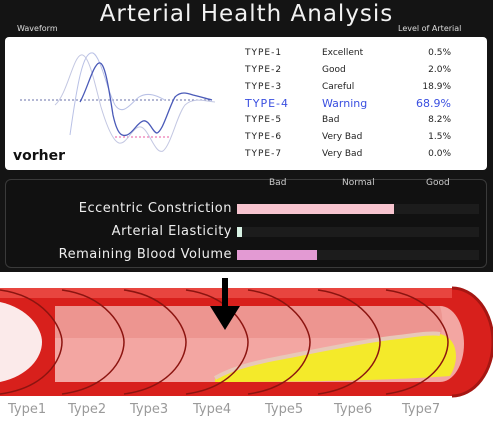 The height and width of the screenshot is (424, 493). Describe the element at coordinates (278, 183) in the screenshot. I see `scale-bad: Bad` at that location.